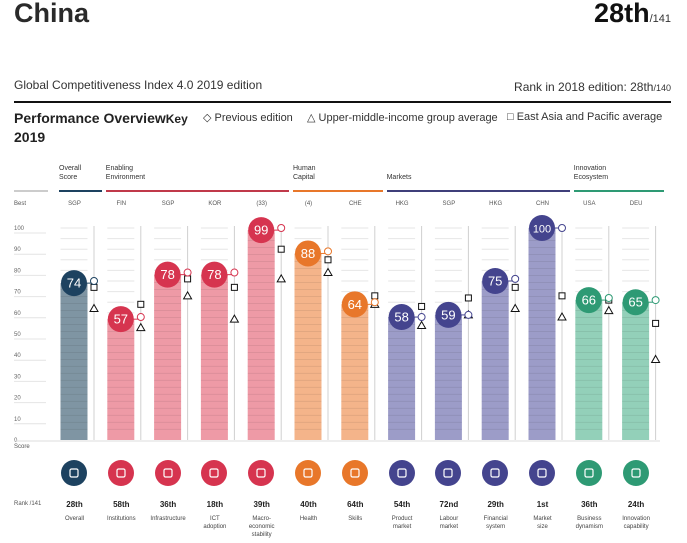 The image size is (687, 543). I want to click on triangle-icon: △, so click(311, 118).